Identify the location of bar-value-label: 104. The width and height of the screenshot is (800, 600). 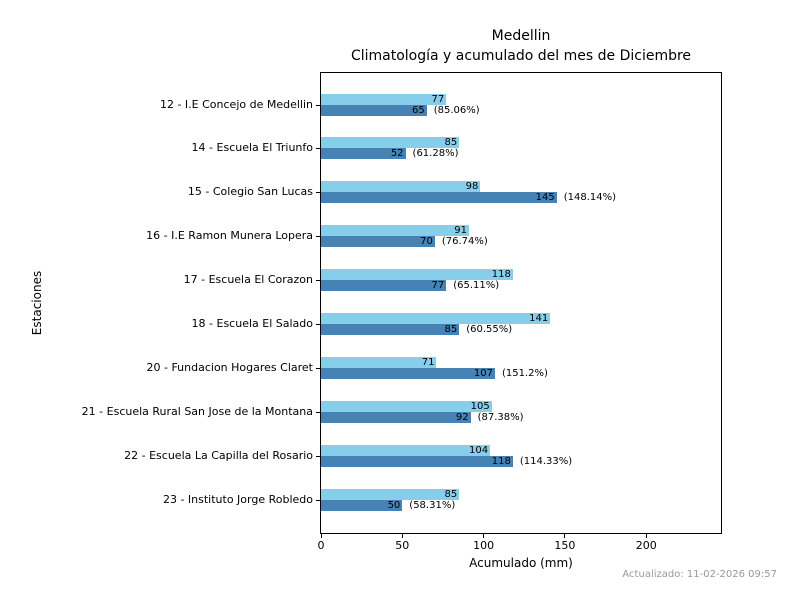
(479, 450).